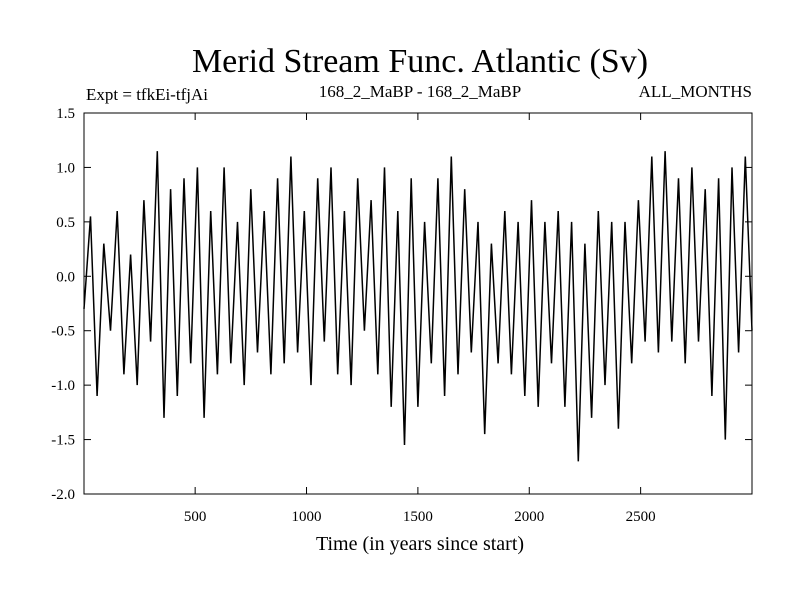 Image resolution: width=800 pixels, height=600 pixels. What do you see at coordinates (420, 91) in the screenshot?
I see `comparison-label: 168_2_MaBP - 168_2_MaBP` at bounding box center [420, 91].